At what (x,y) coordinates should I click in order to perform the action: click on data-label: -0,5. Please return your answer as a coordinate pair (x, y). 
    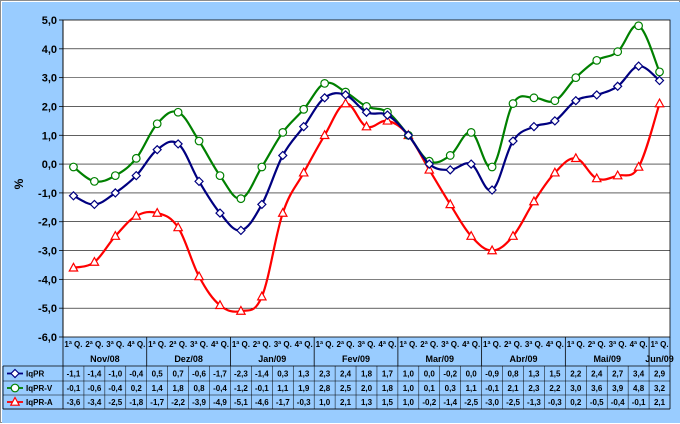
    Looking at the image, I should click on (597, 402).